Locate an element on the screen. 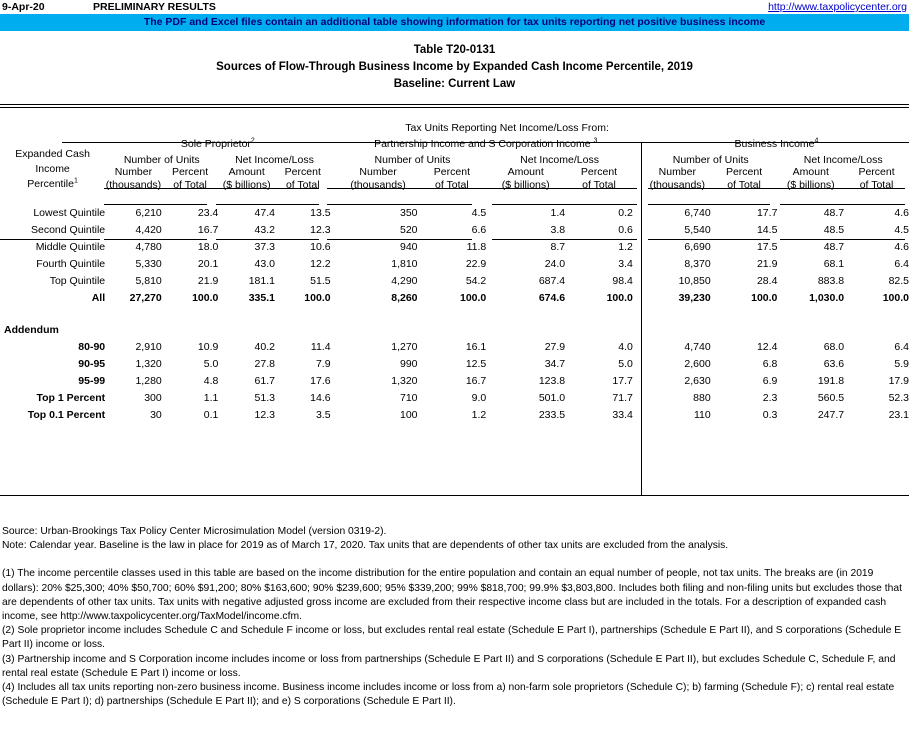 This screenshot has width=909, height=747. table-cell: 1,280 is located at coordinates (148, 381).